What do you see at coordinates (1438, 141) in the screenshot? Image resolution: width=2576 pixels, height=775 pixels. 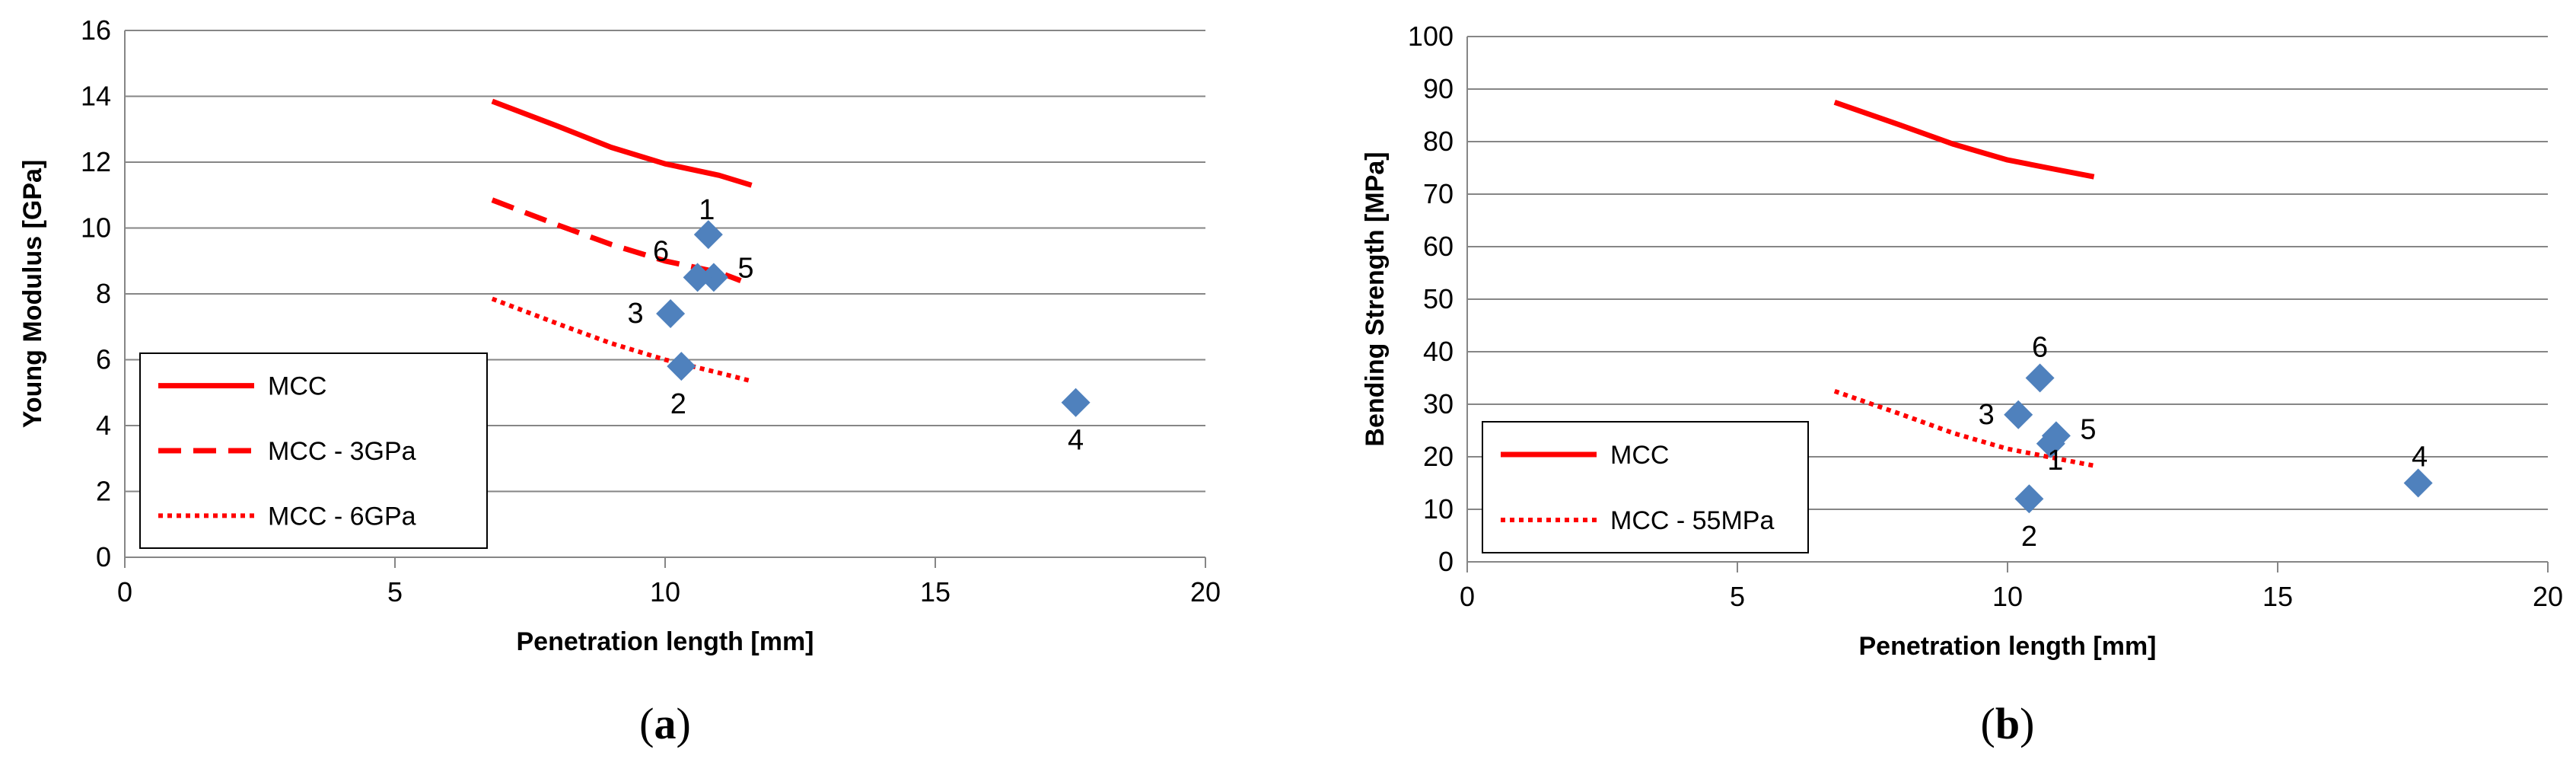 I see `y-tick-label: 80` at bounding box center [1438, 141].